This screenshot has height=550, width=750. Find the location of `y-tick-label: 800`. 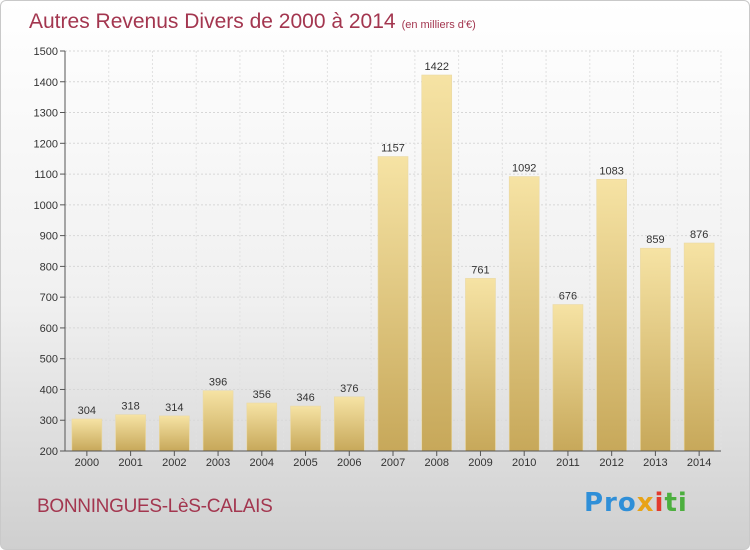

y-tick-label: 800 is located at coordinates (49, 267).